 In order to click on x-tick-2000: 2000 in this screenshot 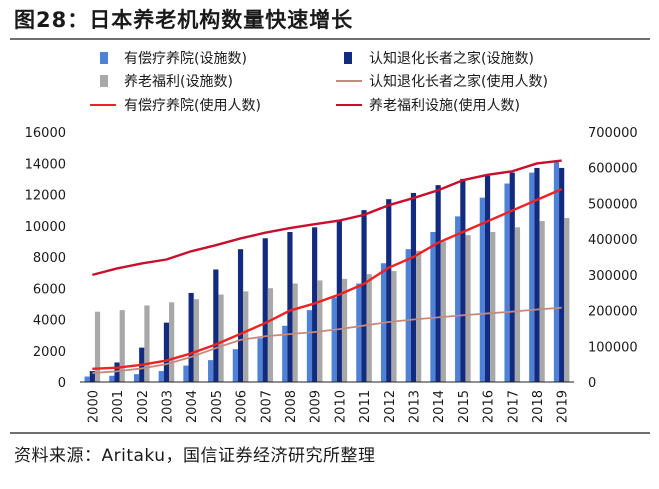, I will do `click(93, 406)`.